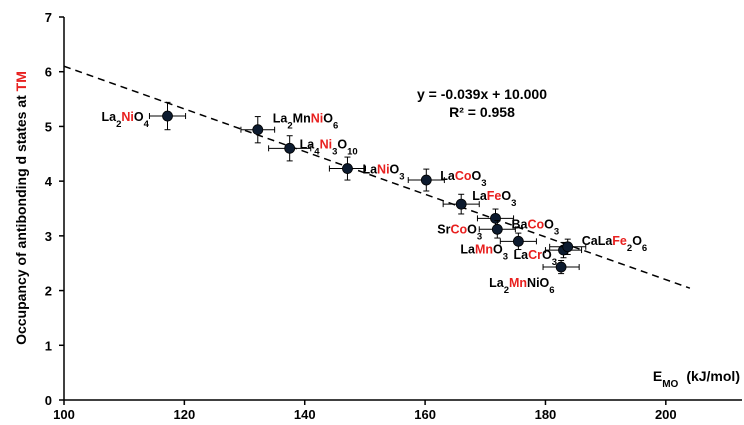 This screenshot has width=744, height=425. What do you see at coordinates (536, 258) in the screenshot?
I see `point-label: LaCrO3` at bounding box center [536, 258].